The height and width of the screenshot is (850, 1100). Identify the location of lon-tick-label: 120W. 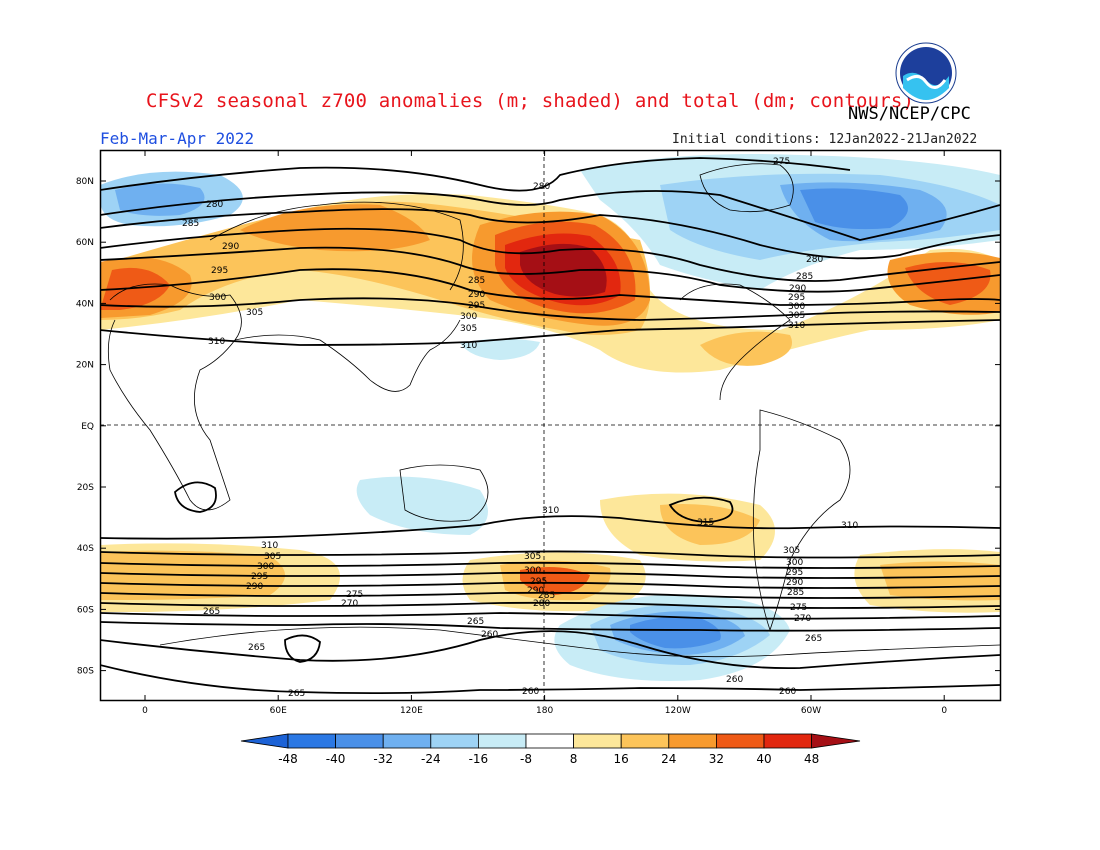
(678, 711).